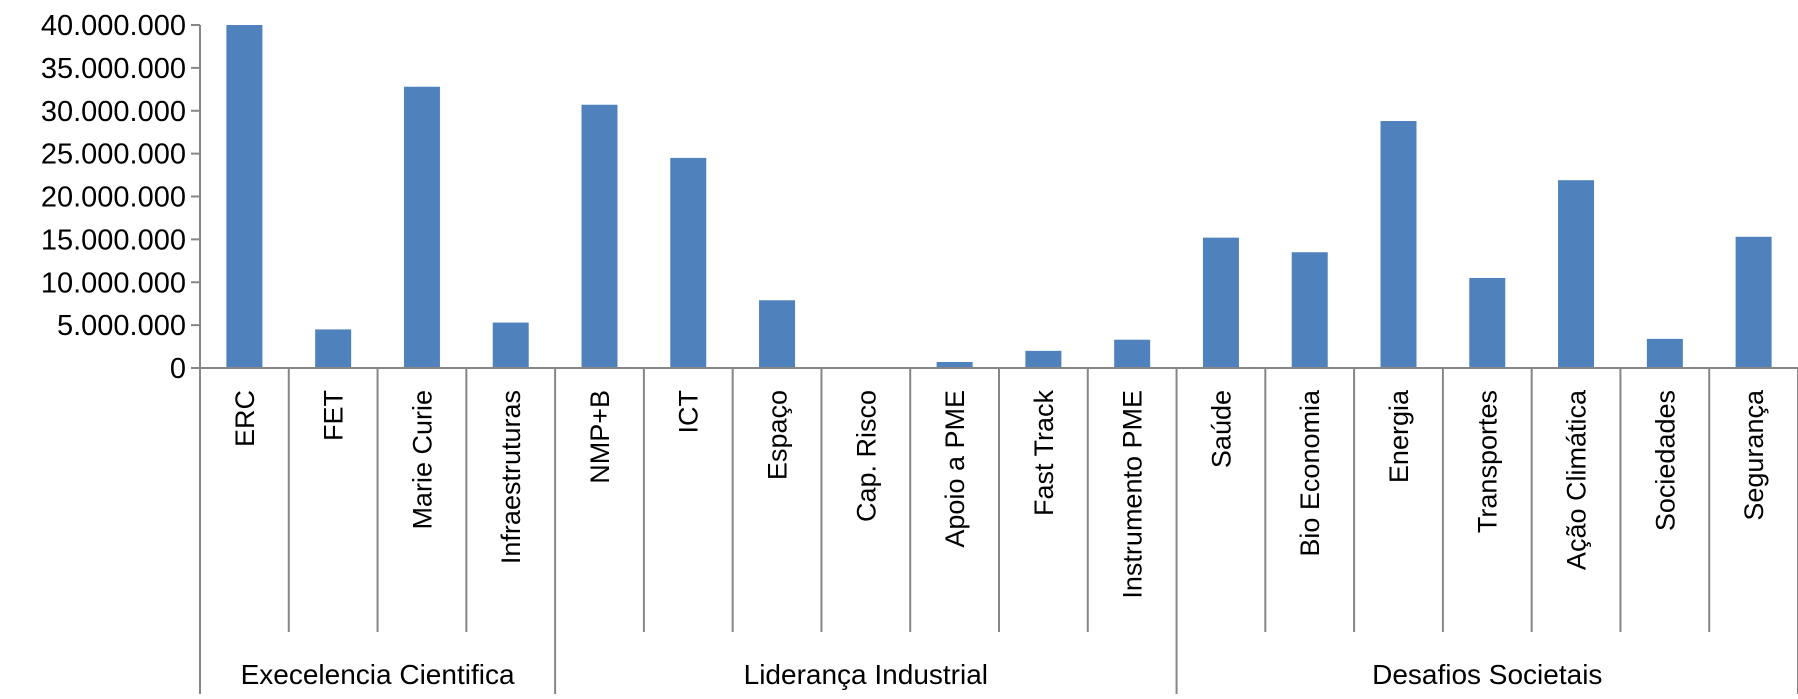 The image size is (1798, 699). What do you see at coordinates (866, 674) in the screenshot?
I see `group-label: Liderança Industrial` at bounding box center [866, 674].